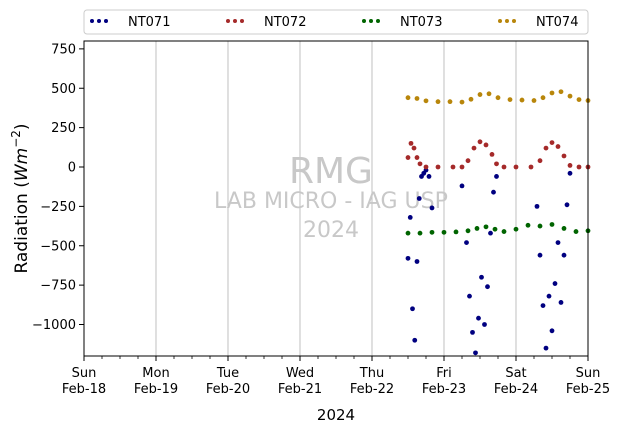  What do you see at coordinates (58, 187) in the screenshot?
I see `y-axis: −1000 −750 −500 −250 0 250 500 750` at bounding box center [58, 187].